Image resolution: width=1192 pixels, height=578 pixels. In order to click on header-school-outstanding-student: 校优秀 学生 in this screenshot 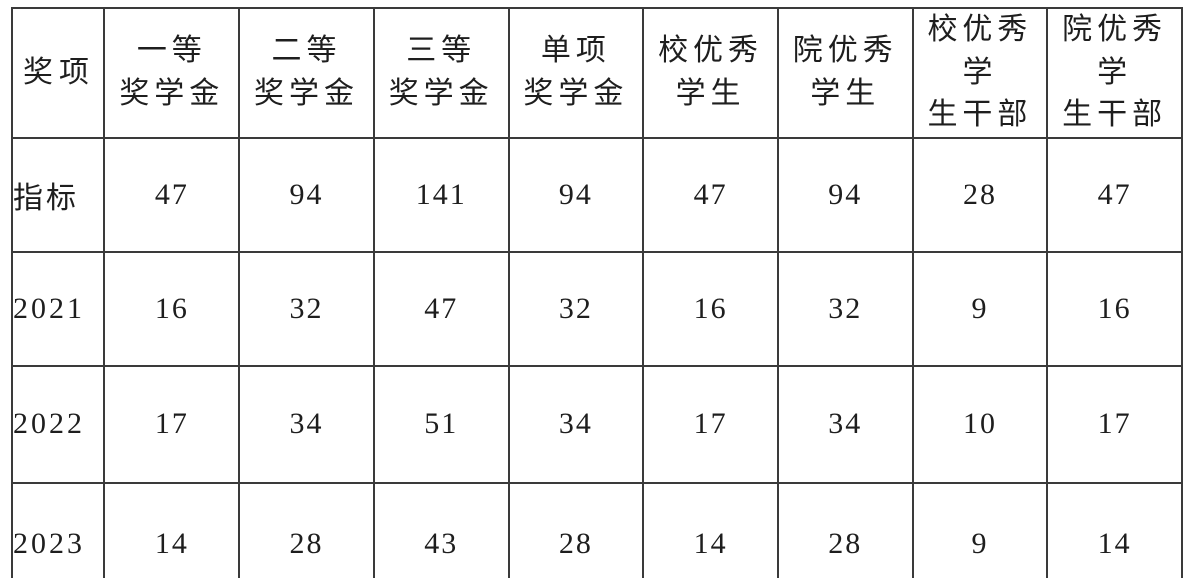, I will do `click(710, 73)`.